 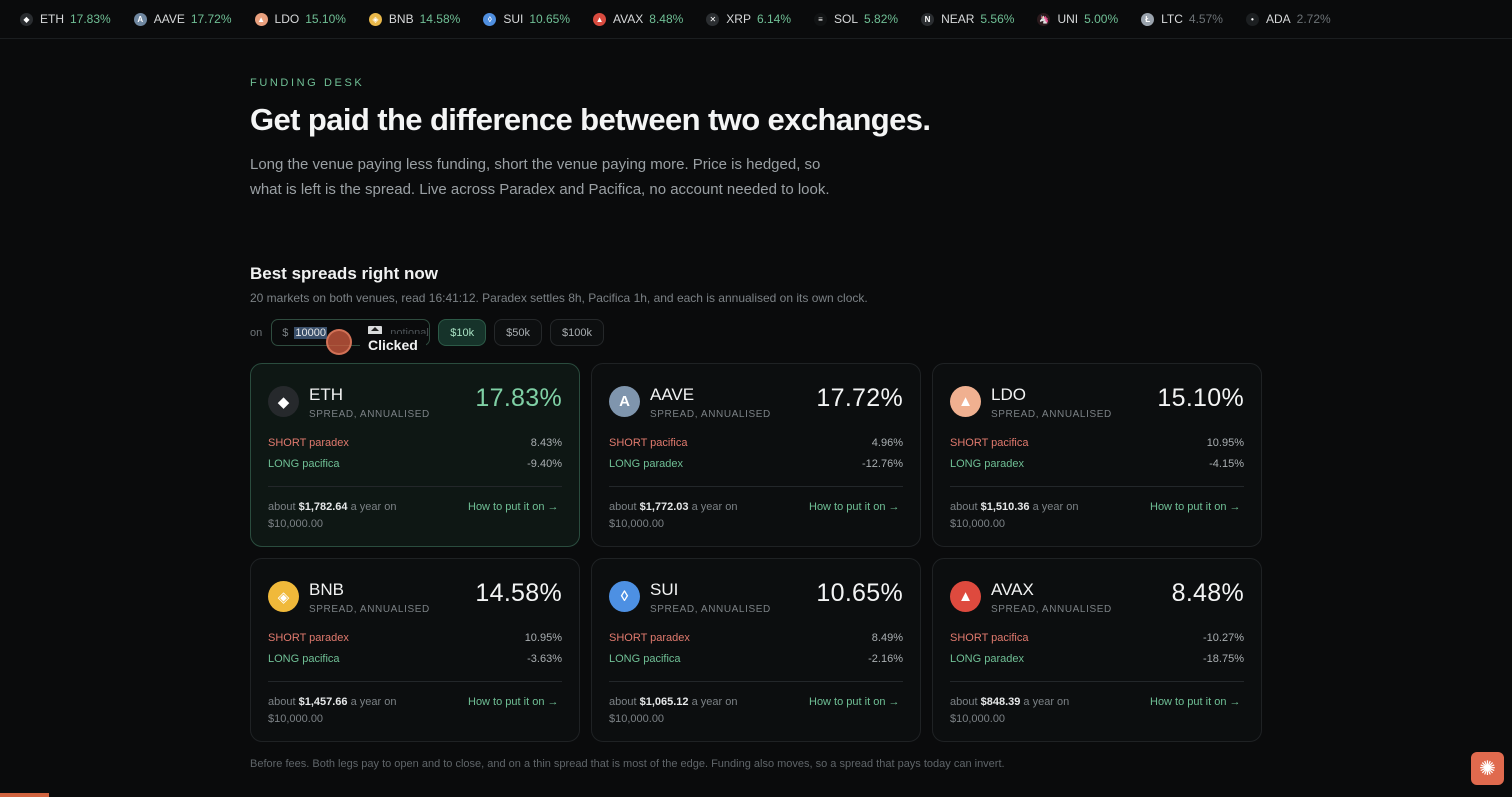 What do you see at coordinates (928, 19) in the screenshot?
I see `coin-icon: N` at bounding box center [928, 19].